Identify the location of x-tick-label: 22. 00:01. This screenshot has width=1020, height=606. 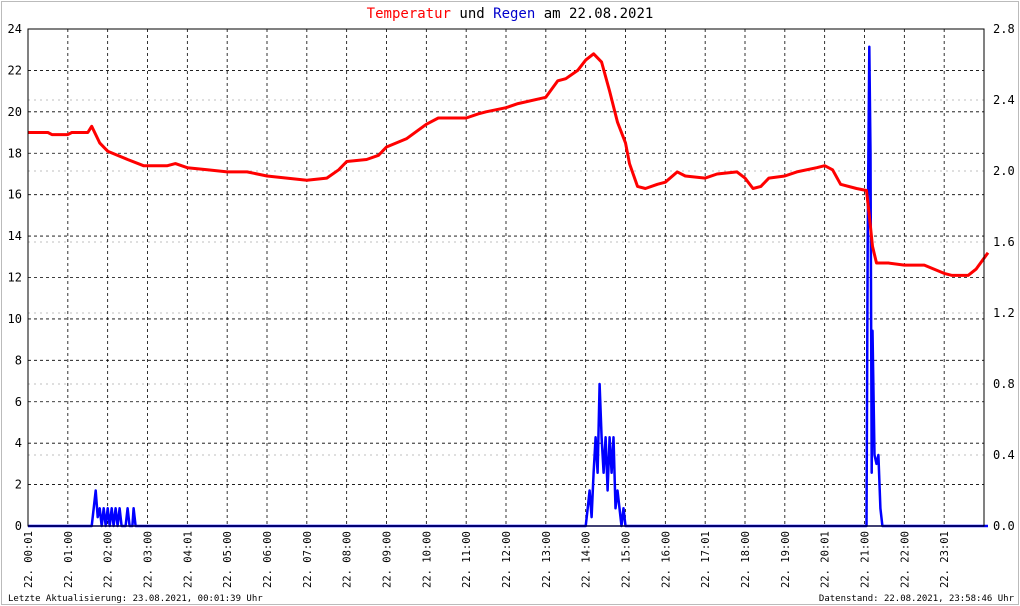
(29, 559).